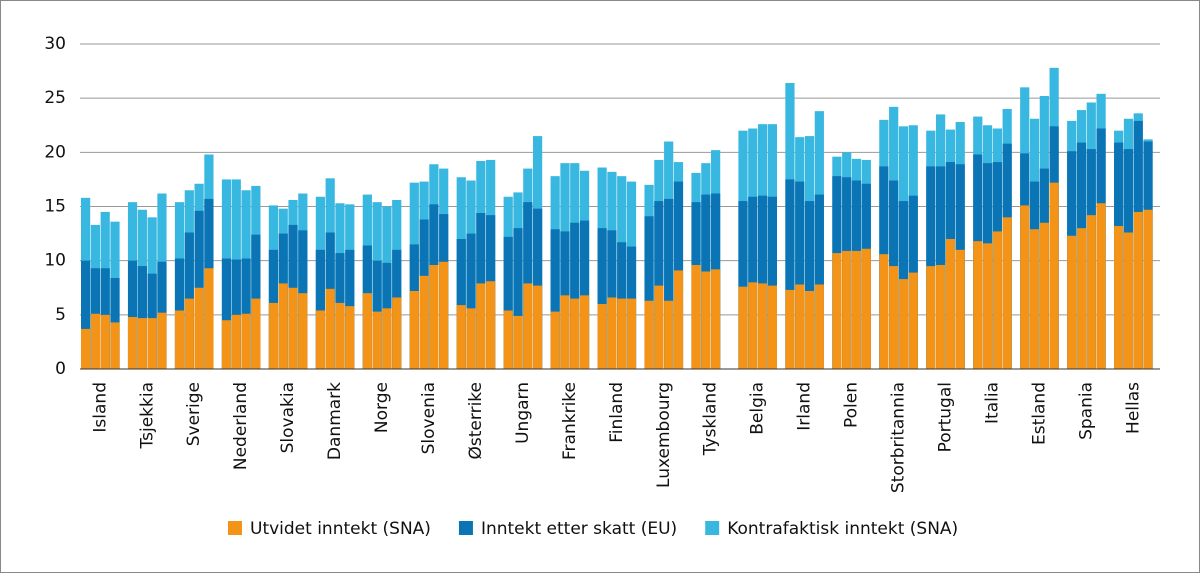  Describe the element at coordinates (55, 152) in the screenshot. I see `y-tick-label: 20` at that location.